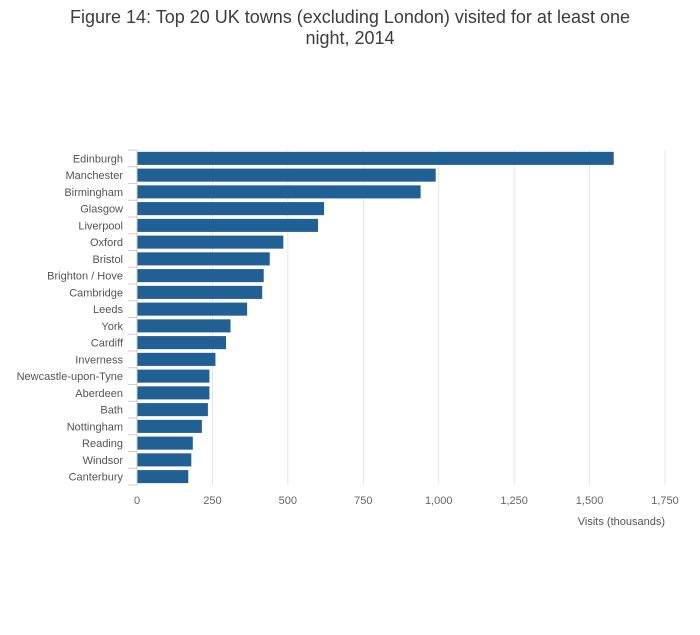  I want to click on category-label: Edinburgh, so click(98, 159).